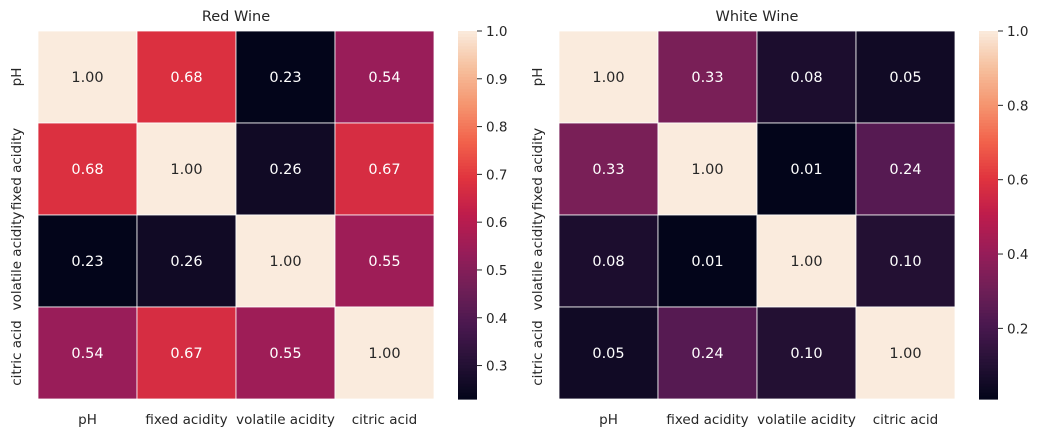 This screenshot has width=1042, height=441. Describe the element at coordinates (17, 353) in the screenshot. I see `red-wine-y-tick-label: citric acid` at that location.